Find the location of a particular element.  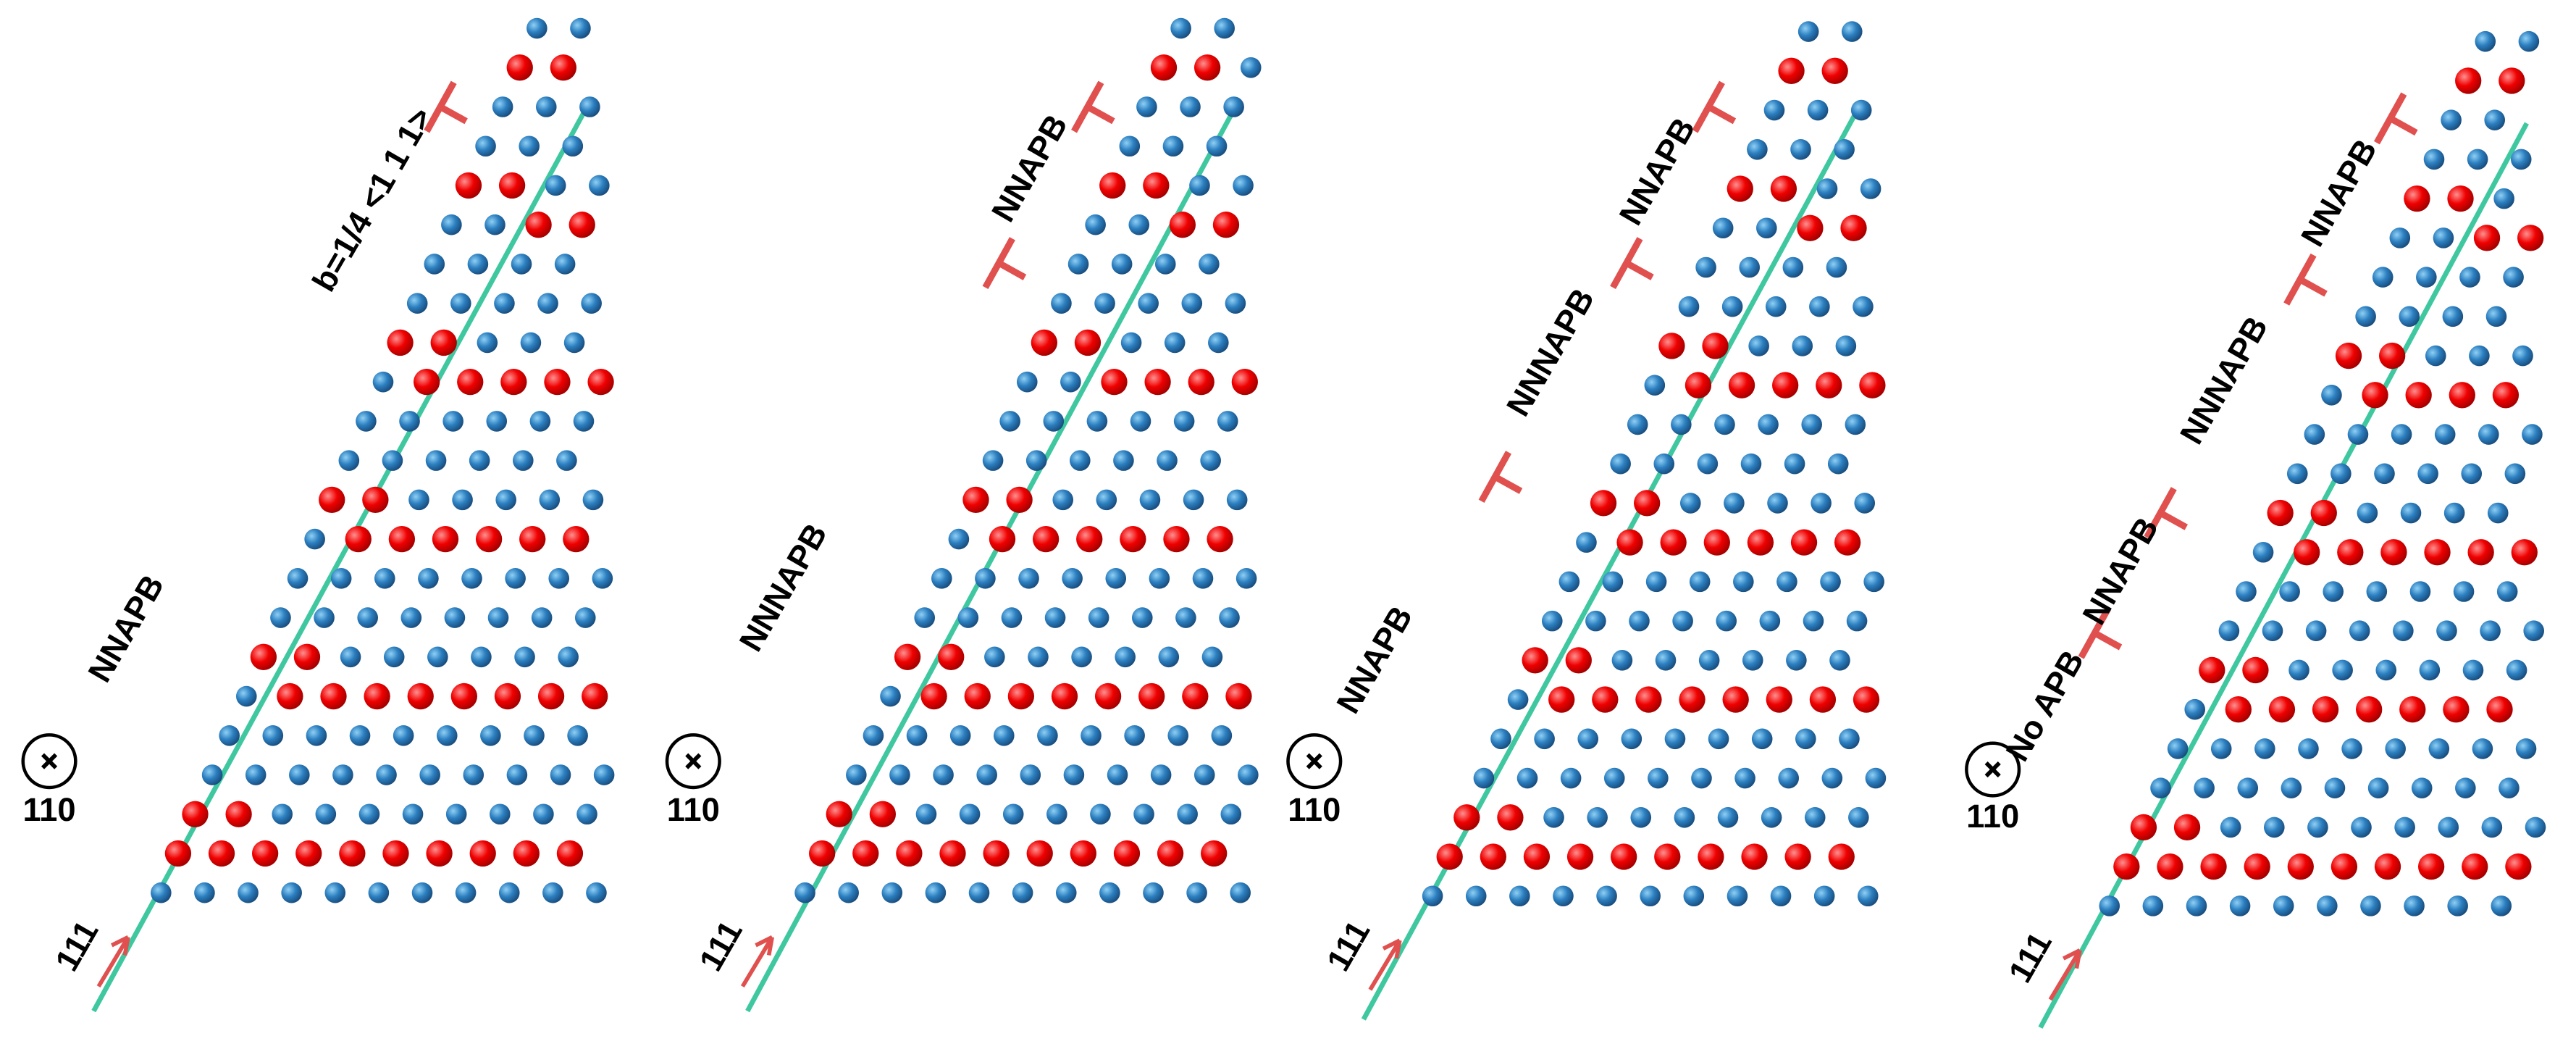

line-label: 111 is located at coordinates (720, 945).